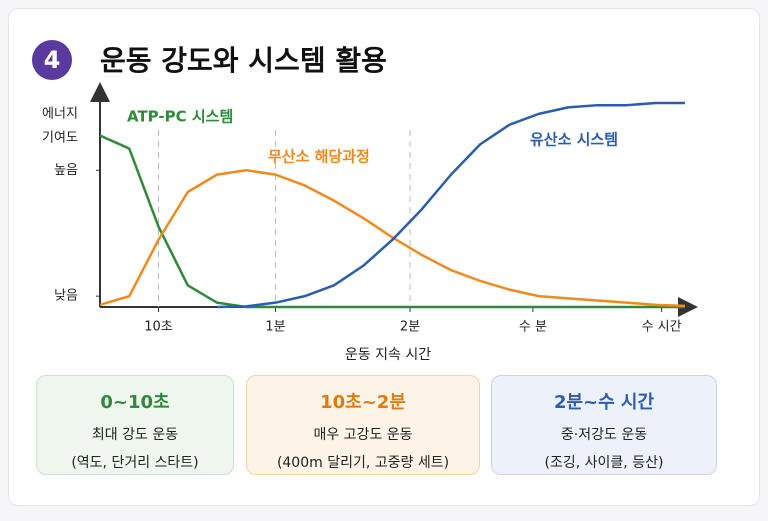 This screenshot has width=768, height=521. Describe the element at coordinates (60, 114) in the screenshot. I see `y-label: 에너지` at that location.